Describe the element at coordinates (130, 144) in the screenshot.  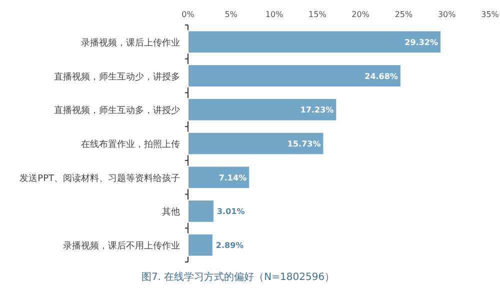
I see `y-tick-label: 在线布置作业，拍照上传` at that location.